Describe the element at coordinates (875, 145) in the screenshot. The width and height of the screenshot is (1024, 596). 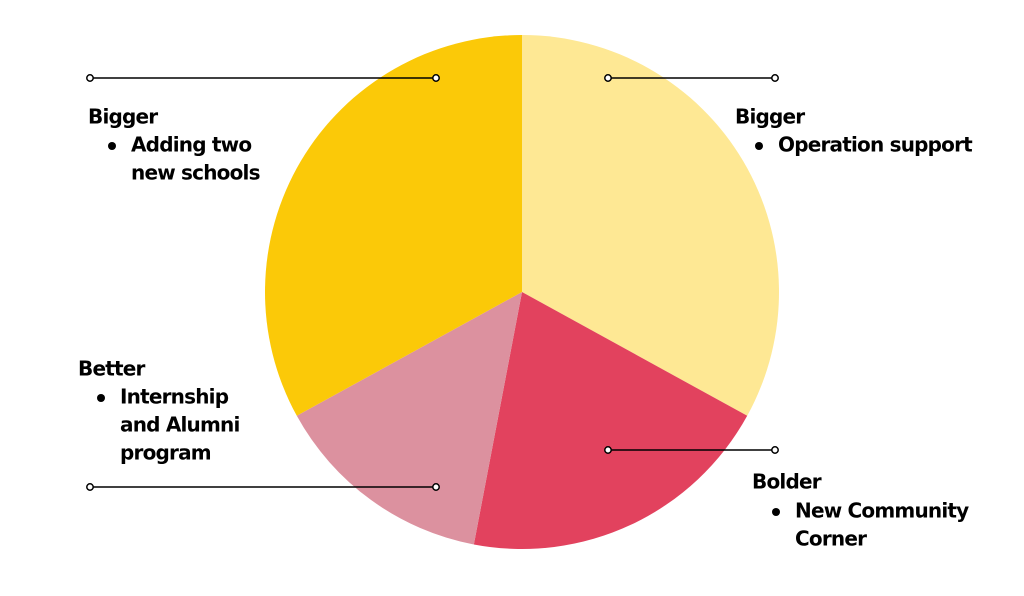
I see `slice-note: Operation support` at that location.